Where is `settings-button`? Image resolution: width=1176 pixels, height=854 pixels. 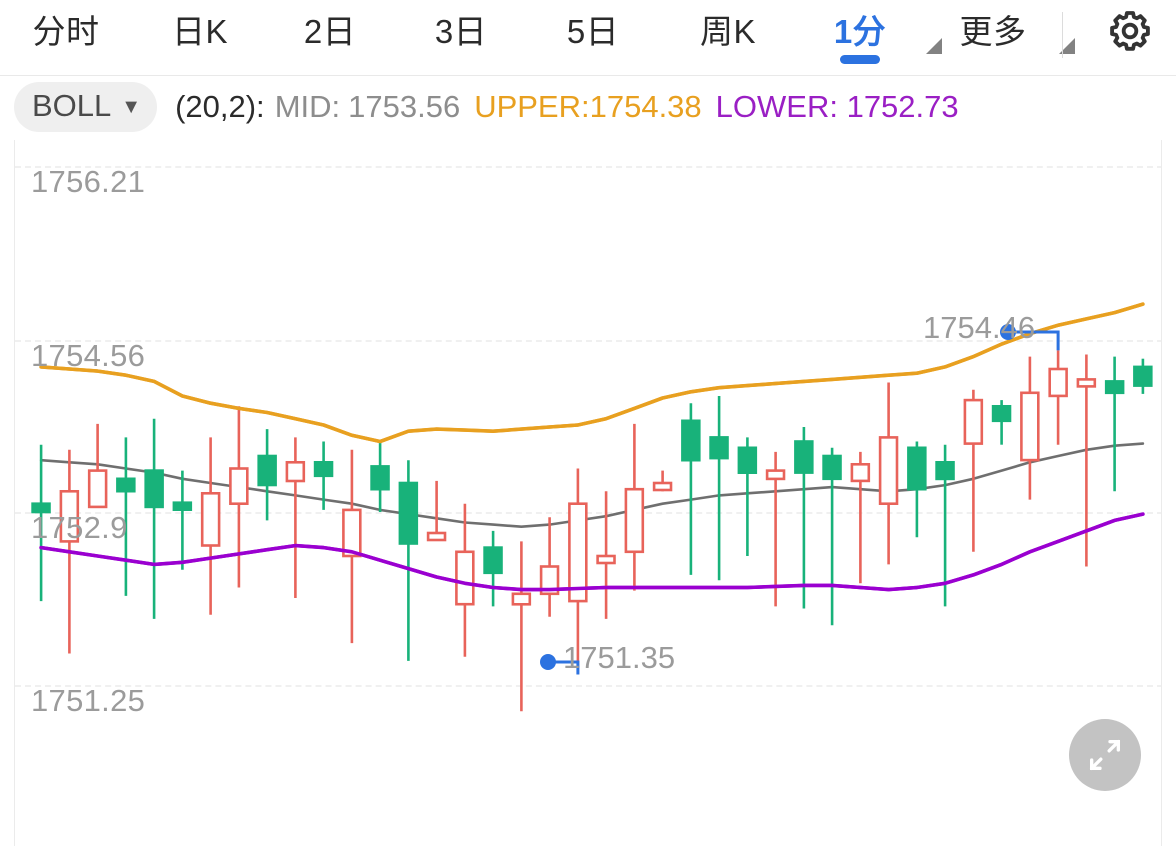 settings-button is located at coordinates (1130, 31).